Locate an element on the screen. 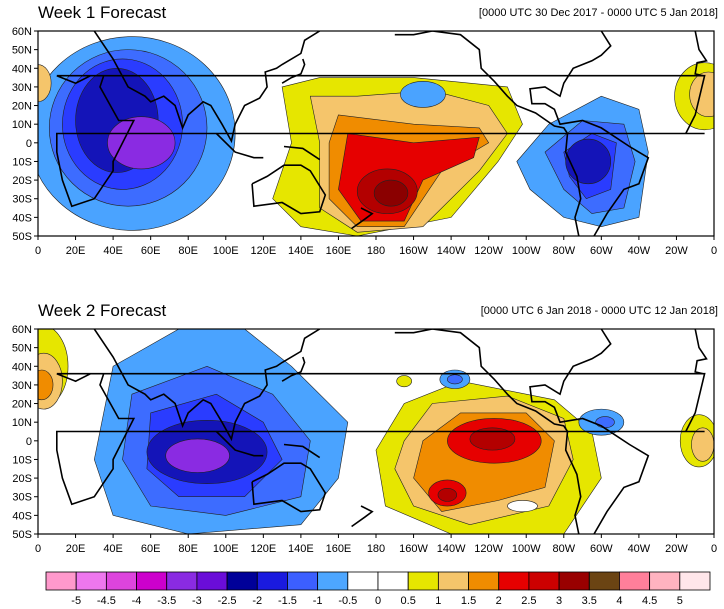 The image size is (724, 609). lon-tick-label: 80E is located at coordinates (188, 549).